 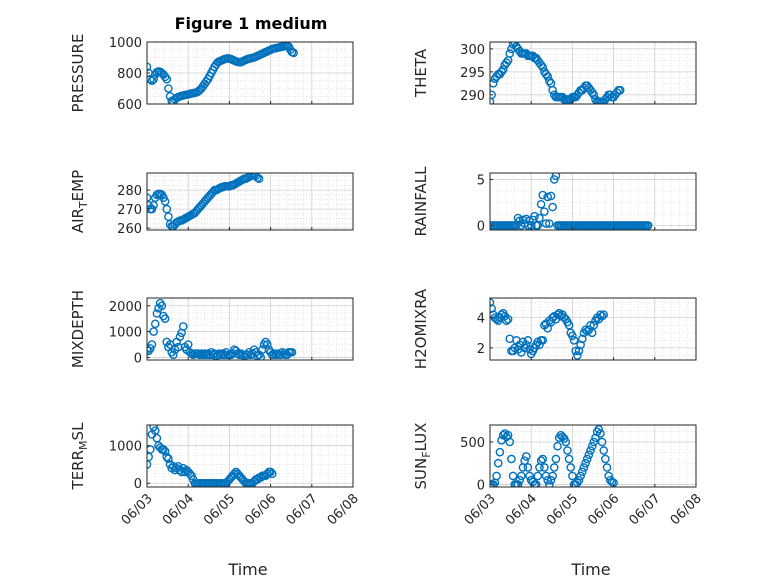 What do you see at coordinates (421, 201) in the screenshot?
I see `y-axis-label: RAINFALL` at bounding box center [421, 201].